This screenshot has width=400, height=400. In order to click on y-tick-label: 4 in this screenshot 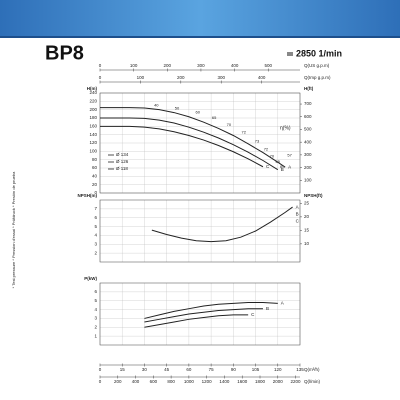, I will do `click(95, 309)`.